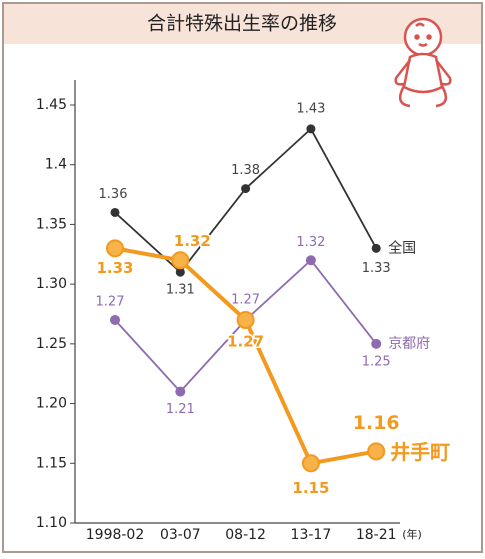 The width and height of the screenshot is (485, 559). I want to click on x-tick-label: 1998-02, so click(115, 535).